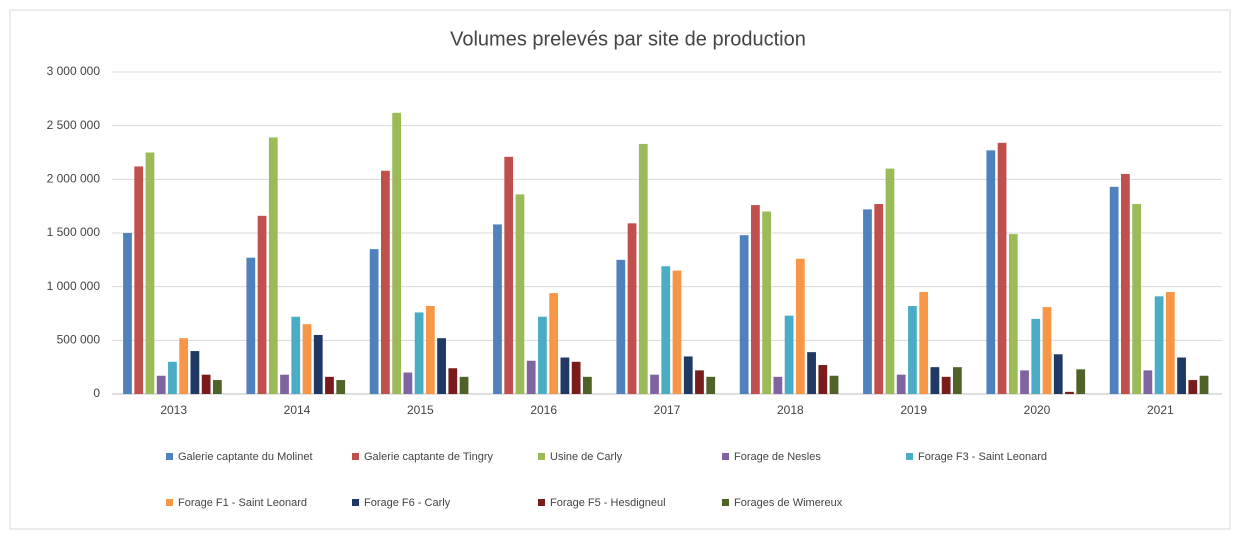  Describe the element at coordinates (74, 232) in the screenshot. I see `y-tick-label: 1 500 000` at that location.